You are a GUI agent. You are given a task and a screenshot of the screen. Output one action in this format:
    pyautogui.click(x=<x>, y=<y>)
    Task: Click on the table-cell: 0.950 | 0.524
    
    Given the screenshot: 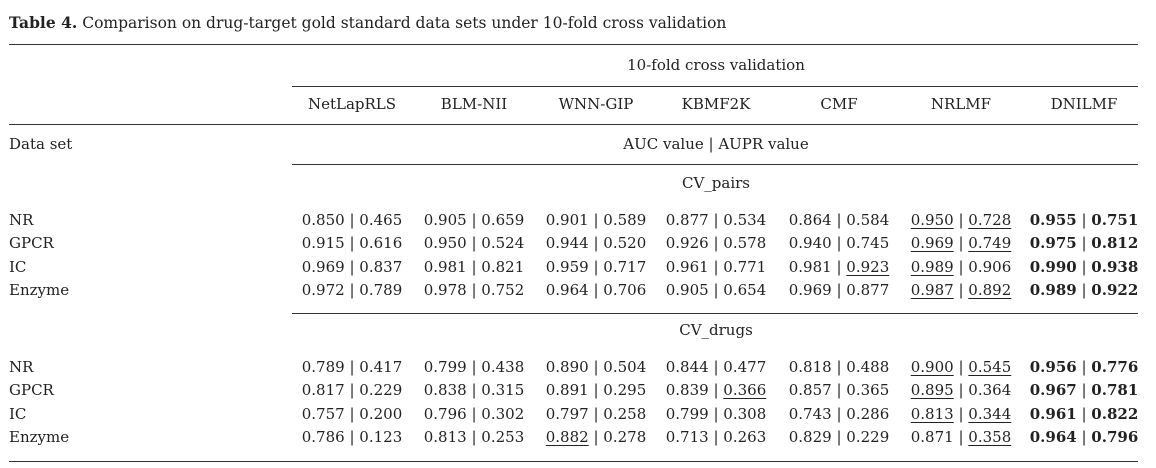 What is the action you would take?
    pyautogui.click(x=474, y=243)
    